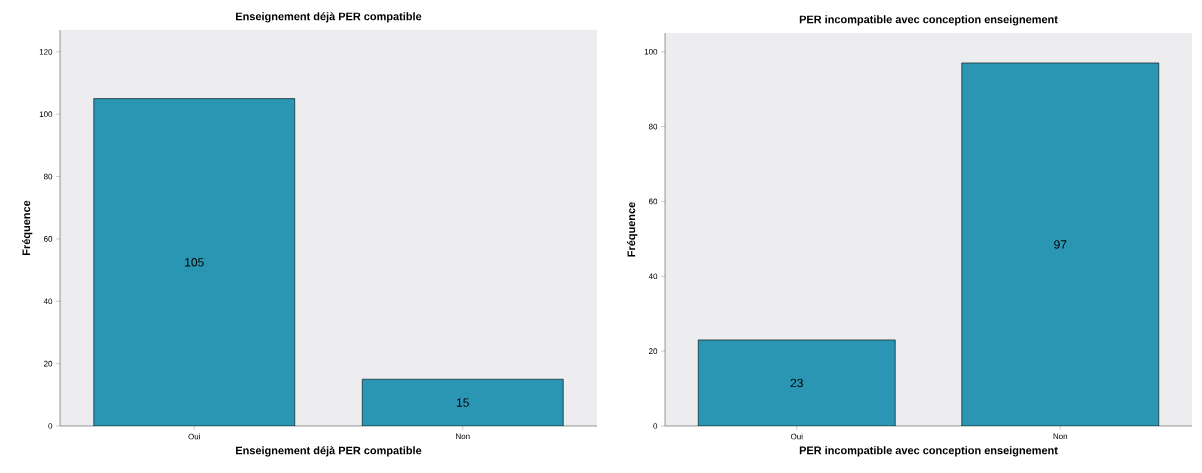 This screenshot has width=1202, height=473. What do you see at coordinates (463, 402) in the screenshot?
I see `data-label: 15` at bounding box center [463, 402].